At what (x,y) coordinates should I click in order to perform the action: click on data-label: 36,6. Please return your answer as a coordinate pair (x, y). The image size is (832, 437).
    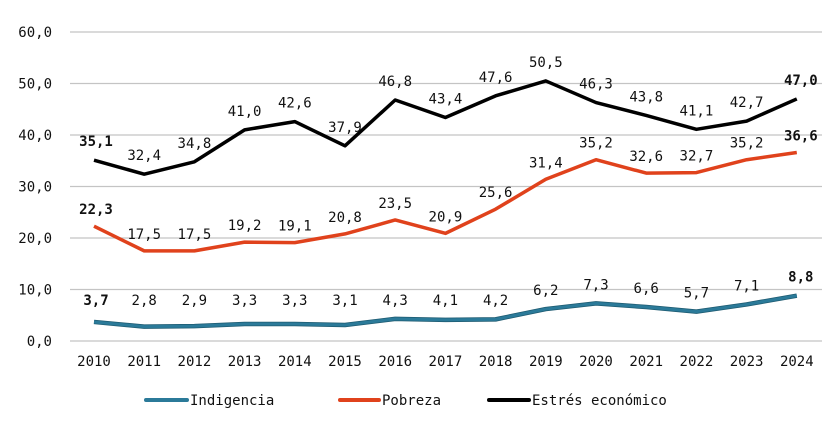
    Looking at the image, I should click on (801, 137).